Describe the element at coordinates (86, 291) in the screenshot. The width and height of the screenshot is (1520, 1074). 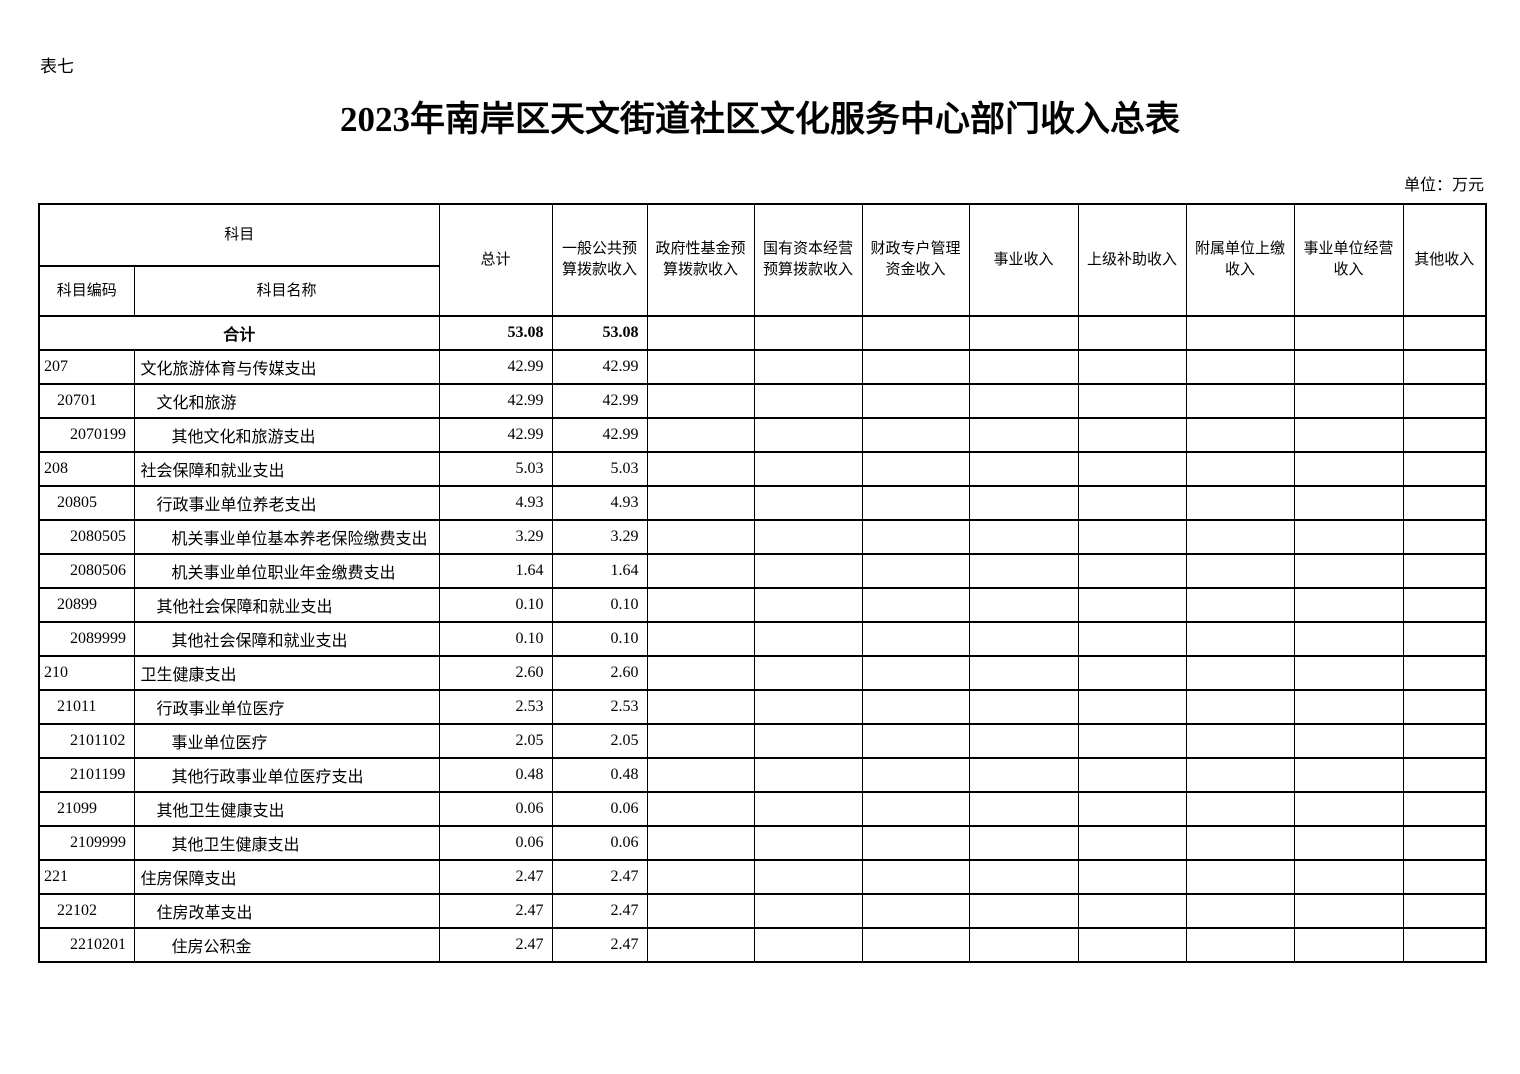
I see `column-header-subject-code: 科目编码` at that location.